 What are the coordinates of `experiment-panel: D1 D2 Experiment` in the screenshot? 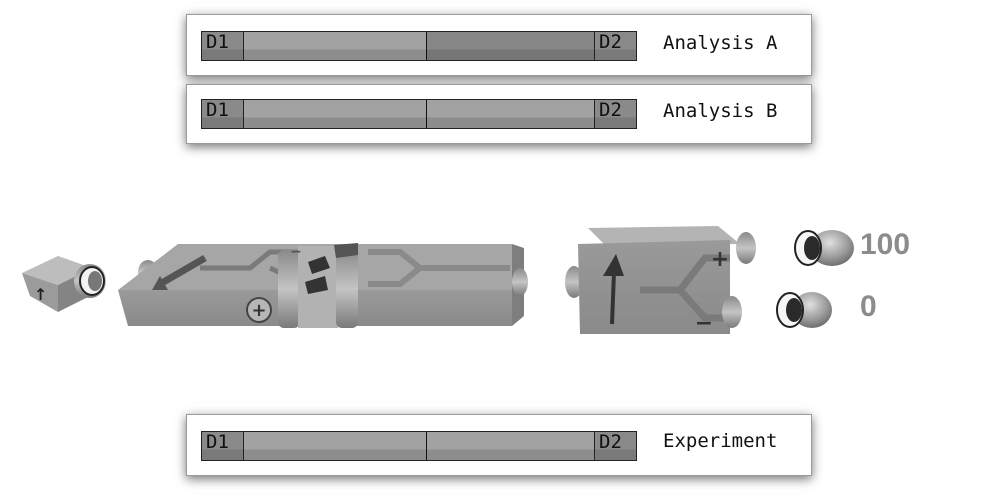 It's located at (499, 445).